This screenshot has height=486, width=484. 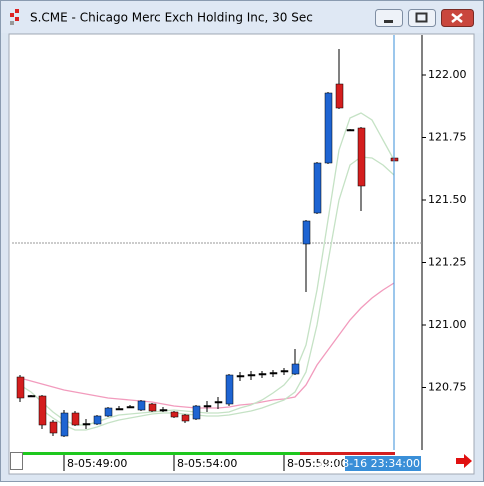 I want to click on cursor-label-bg, so click(x=383, y=463).